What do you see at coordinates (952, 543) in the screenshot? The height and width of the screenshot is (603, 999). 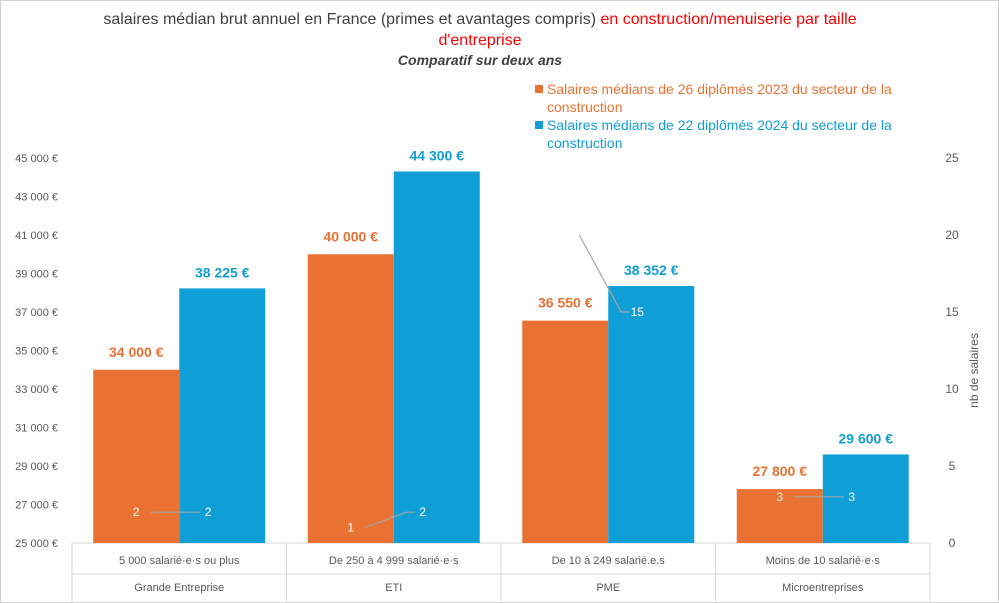 I see `y2-tick-label: 0` at bounding box center [952, 543].